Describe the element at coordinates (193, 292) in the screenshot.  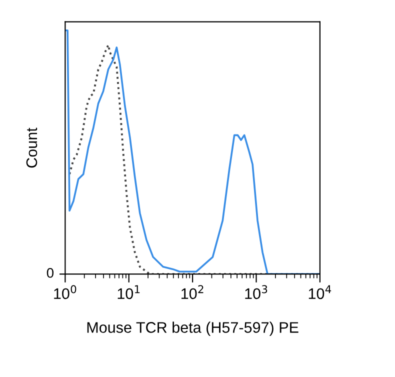
I see `x-tick-label: 10$^{2}$` at that location.